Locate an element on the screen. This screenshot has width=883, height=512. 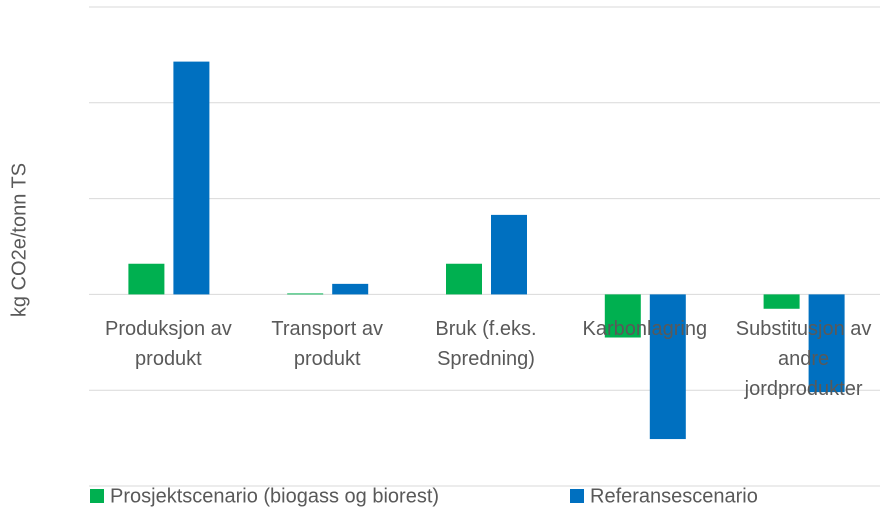
x-tick-label: Transport av produkt is located at coordinates (327, 344).